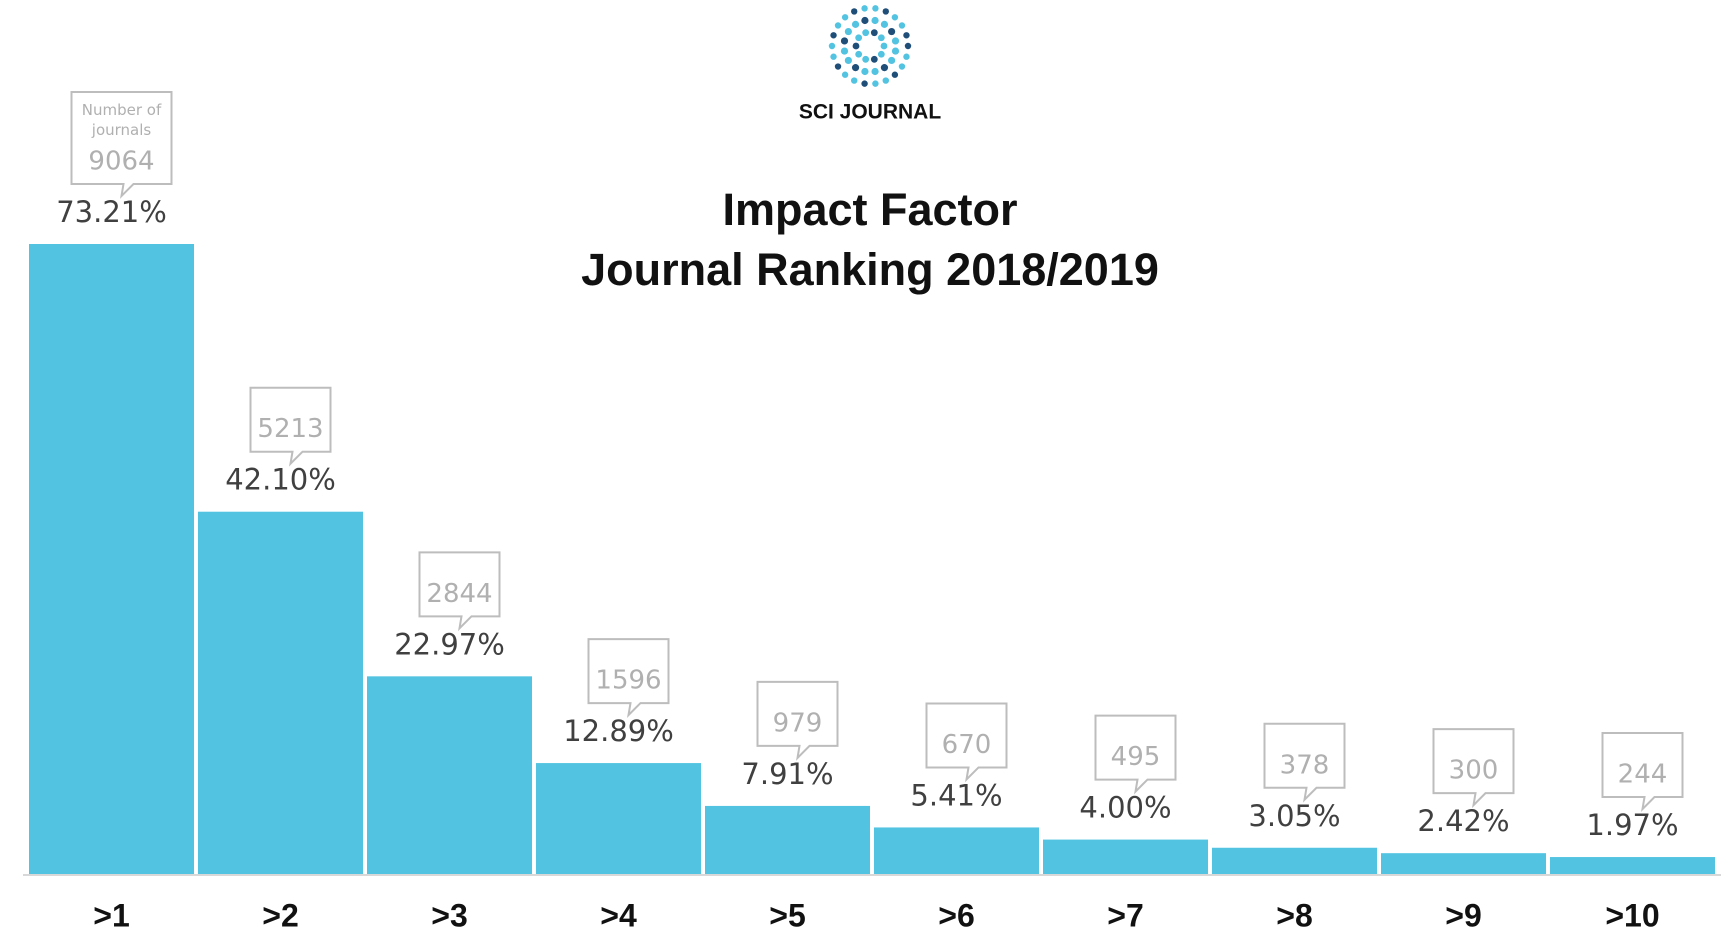 Image resolution: width=1734 pixels, height=949 pixels. I want to click on x-tick-label: >8, so click(1294, 915).